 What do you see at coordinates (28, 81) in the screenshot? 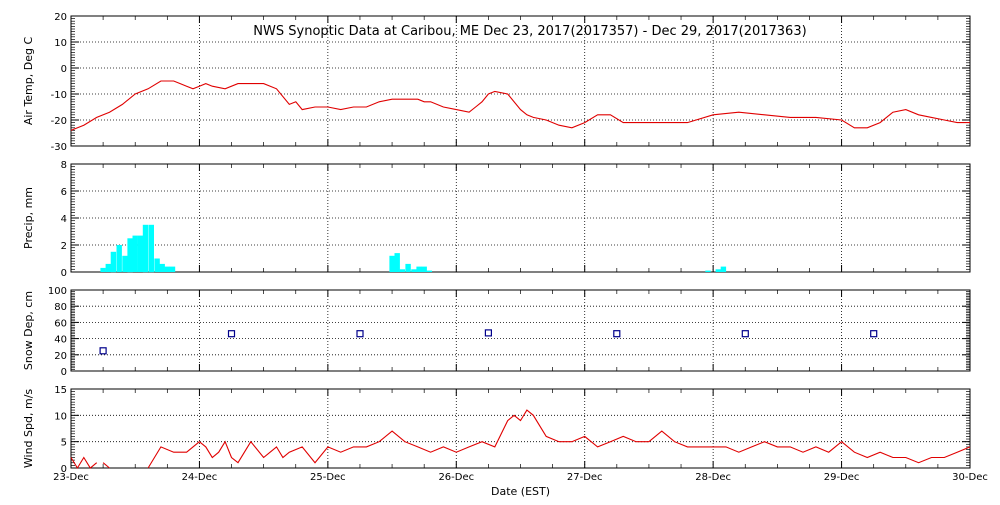
I see `air_temp-ylabel: Air Temp, Deg C` at bounding box center [28, 81].